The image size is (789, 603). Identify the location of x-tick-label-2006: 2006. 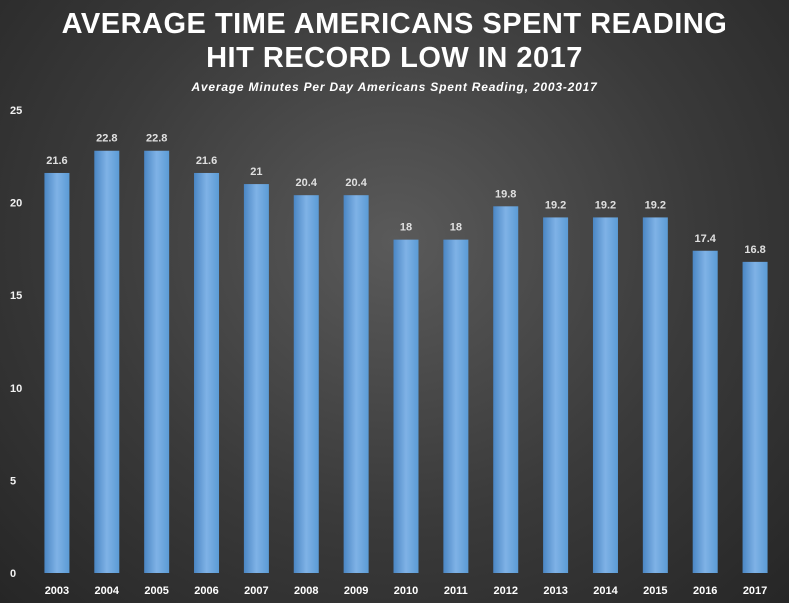
(206, 591).